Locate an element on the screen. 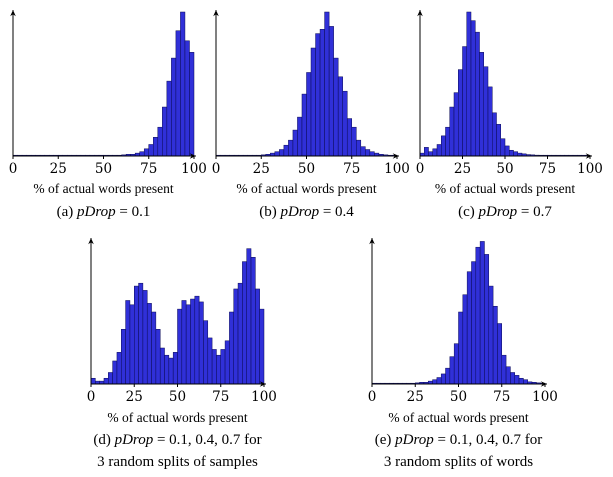 The width and height of the screenshot is (613, 477). panel-caption: (d) pDrop = 0.1, 0.4, 0.7 for is located at coordinates (177, 440).